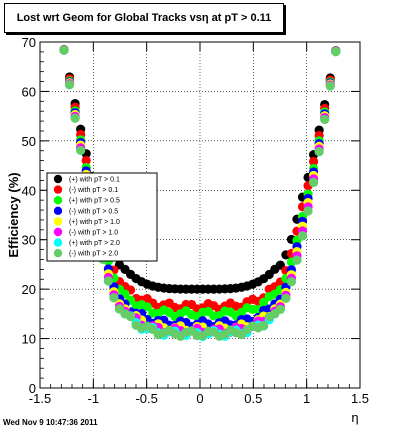  I want to click on legend-entry: (+) with pT > 0.1, so click(94, 180).